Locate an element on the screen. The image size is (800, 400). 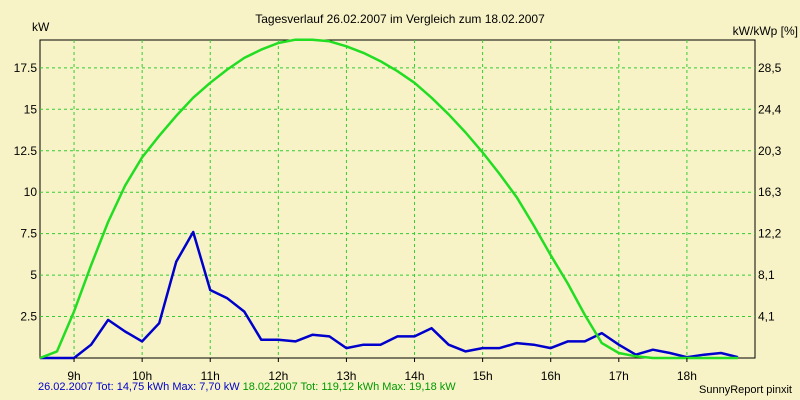
y-tick-label-right: 8,1 is located at coordinates (766, 275).